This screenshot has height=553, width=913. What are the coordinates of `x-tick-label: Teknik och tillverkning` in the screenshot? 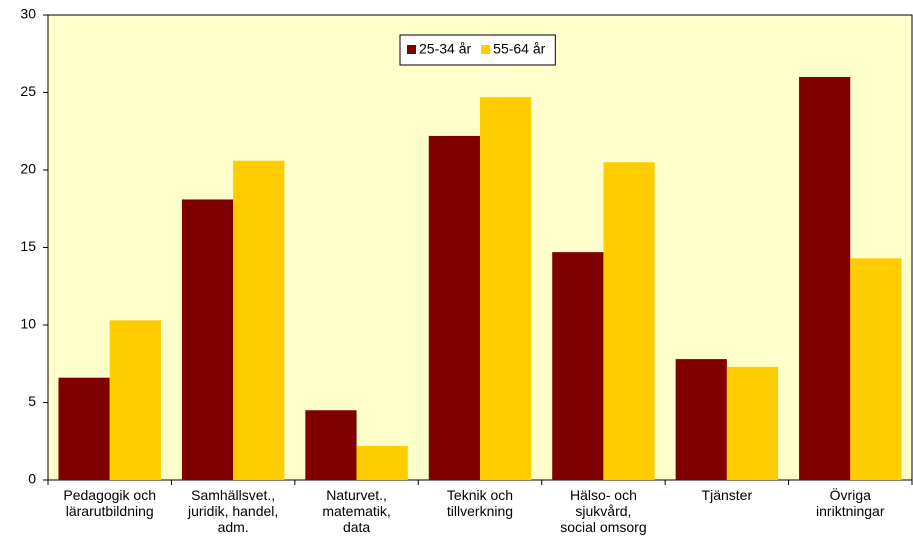 It's located at (480, 503).